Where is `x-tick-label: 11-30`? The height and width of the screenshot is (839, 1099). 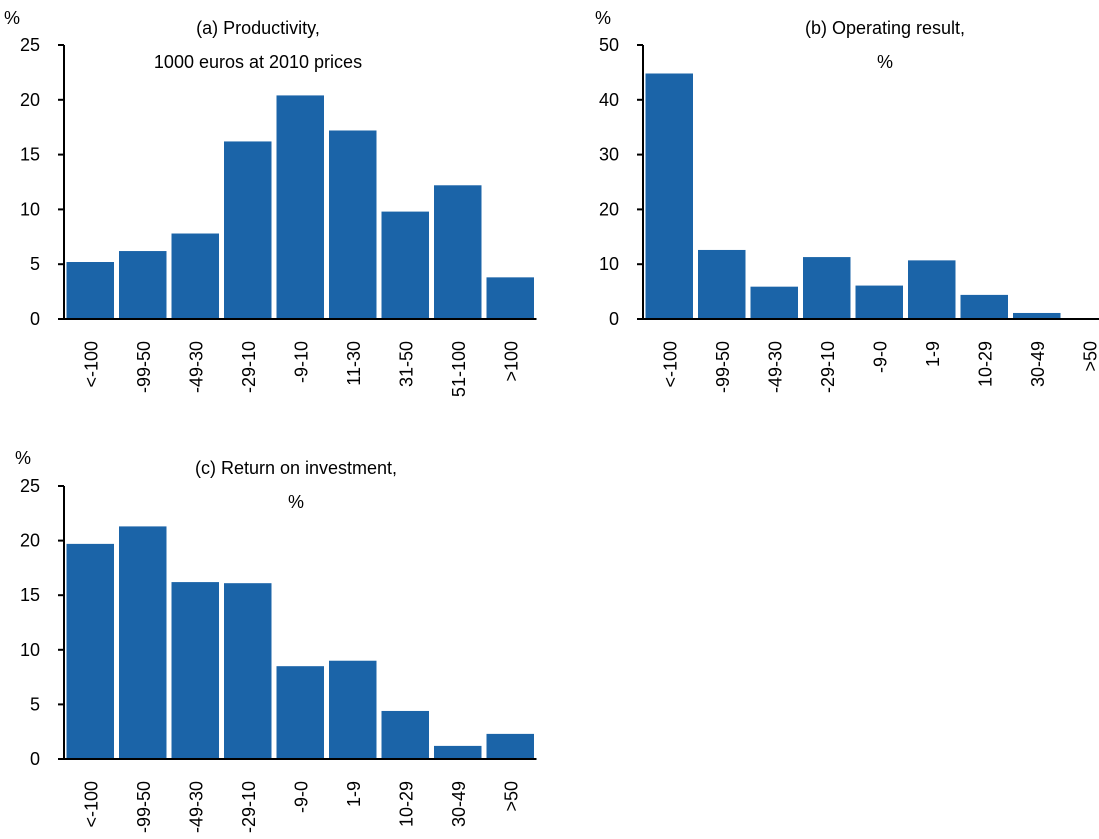 x-tick-label: 11-30 is located at coordinates (354, 363).